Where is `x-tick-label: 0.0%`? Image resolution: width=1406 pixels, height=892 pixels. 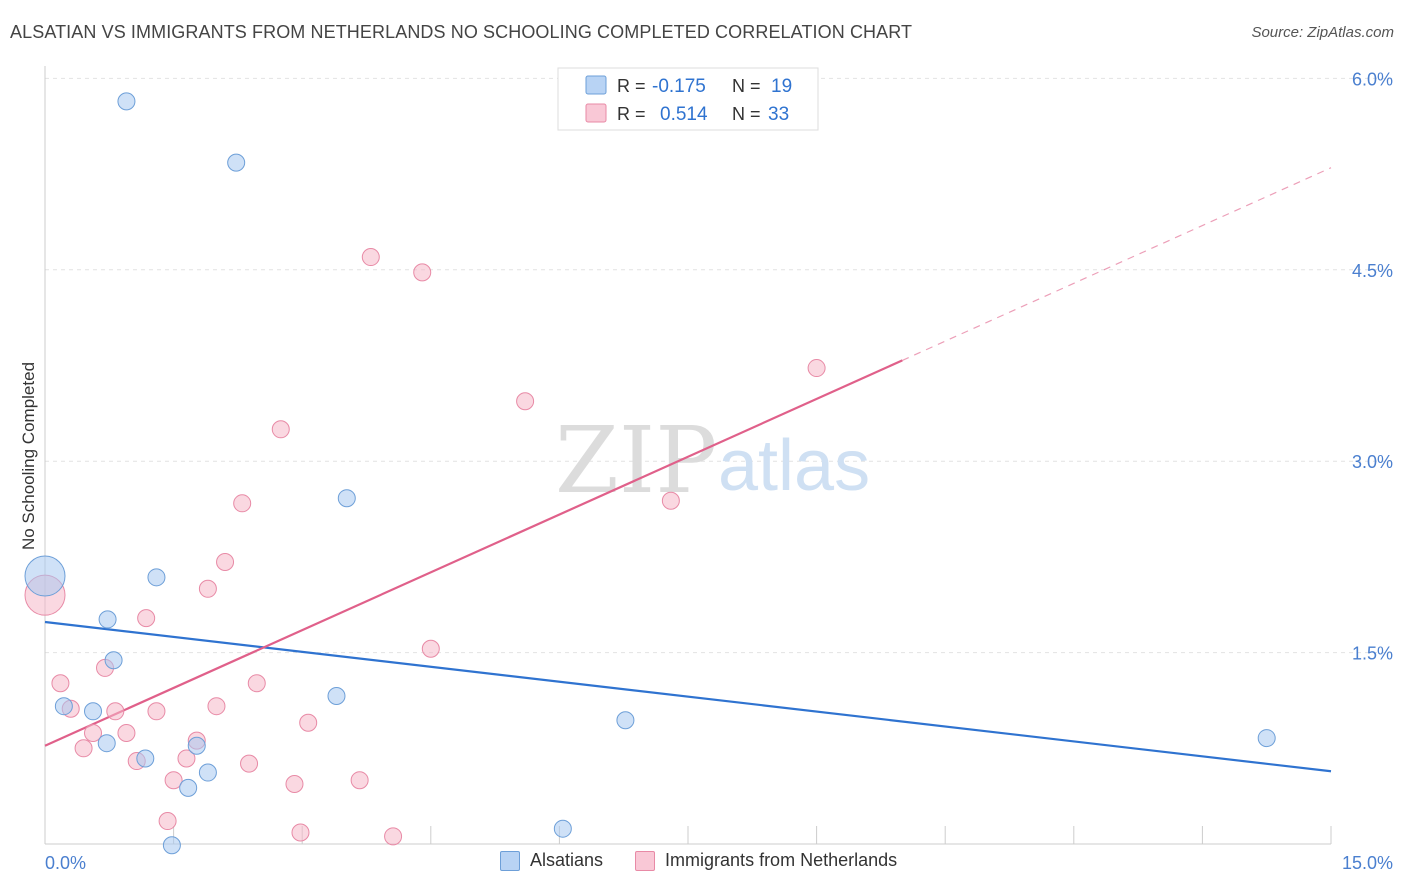
x-tick-label: 0.0% is located at coordinates (65, 863).